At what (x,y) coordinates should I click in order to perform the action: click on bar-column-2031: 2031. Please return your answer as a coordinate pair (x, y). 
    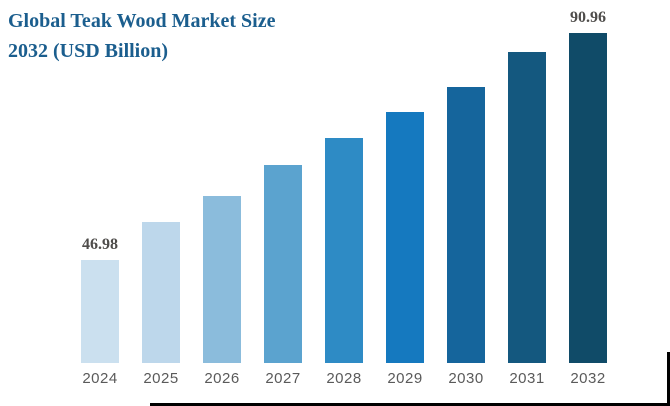
    Looking at the image, I should click on (527, 219).